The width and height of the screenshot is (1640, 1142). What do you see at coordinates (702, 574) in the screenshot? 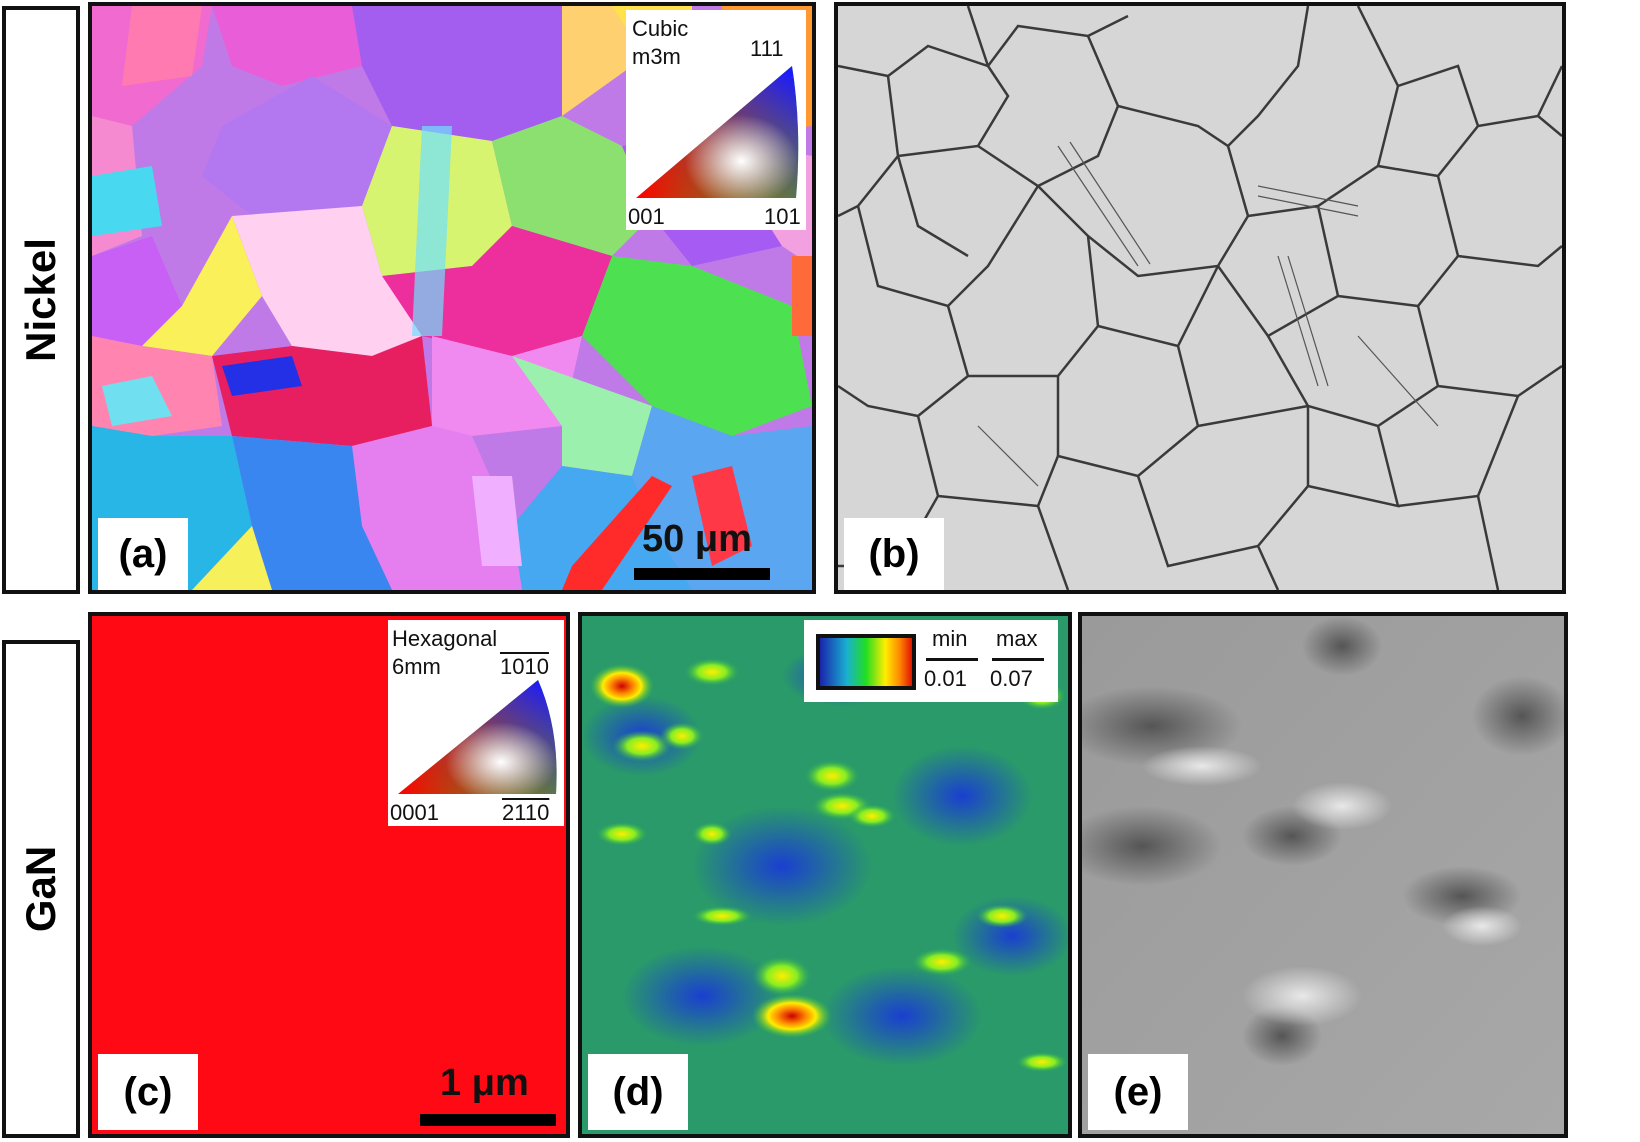
I see `panel-a-scalebar` at bounding box center [702, 574].